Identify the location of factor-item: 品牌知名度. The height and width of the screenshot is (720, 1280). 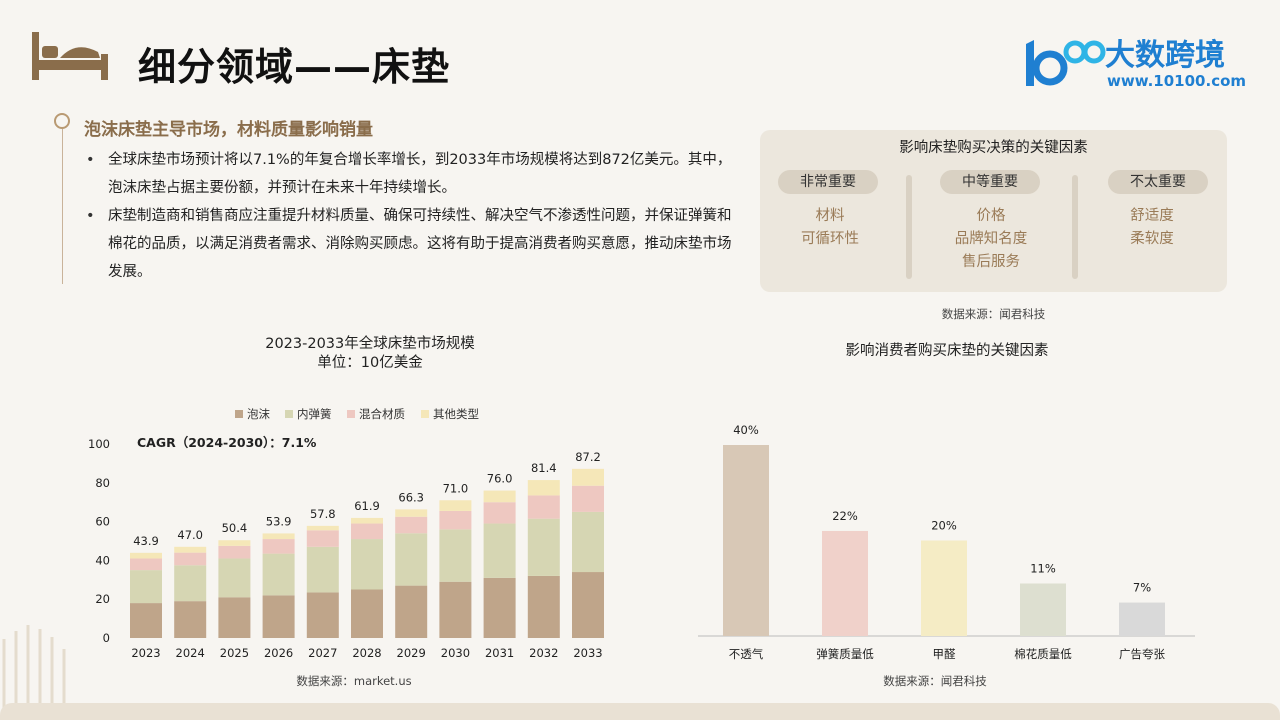
(991, 239).